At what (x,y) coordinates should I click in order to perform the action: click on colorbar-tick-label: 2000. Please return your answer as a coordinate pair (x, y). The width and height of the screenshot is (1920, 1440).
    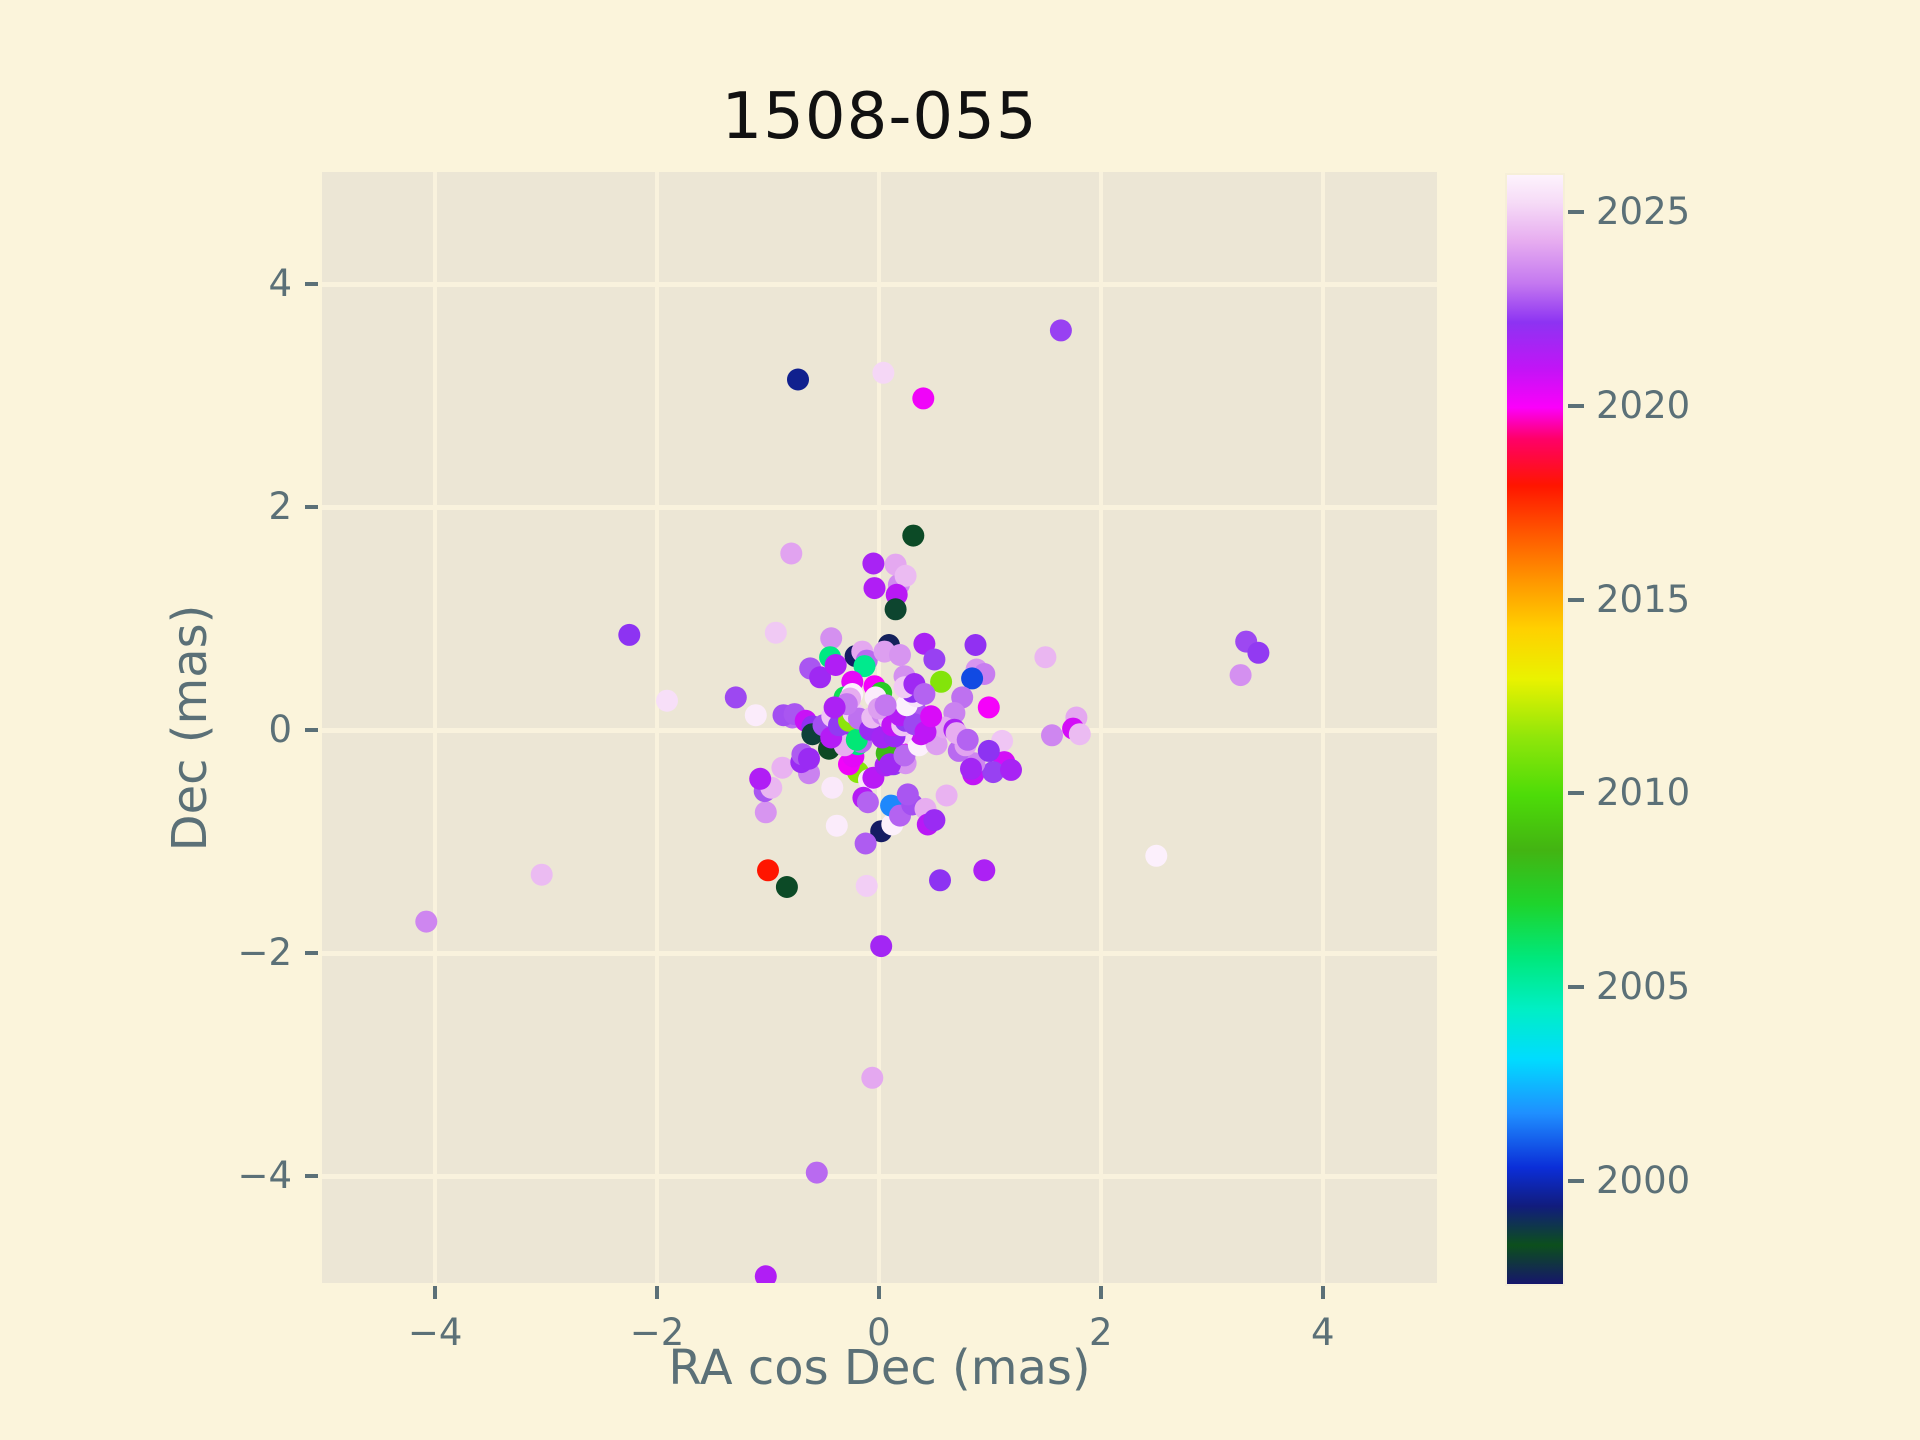
    Looking at the image, I should click on (1643, 1181).